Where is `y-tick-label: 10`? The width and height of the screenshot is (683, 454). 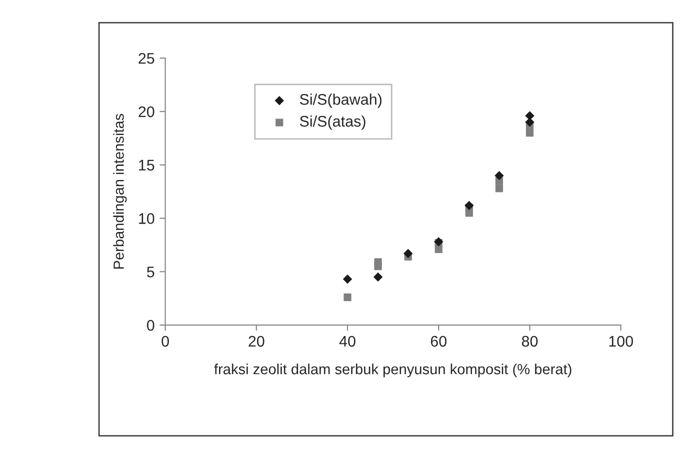
y-tick-label: 10 is located at coordinates (146, 218).